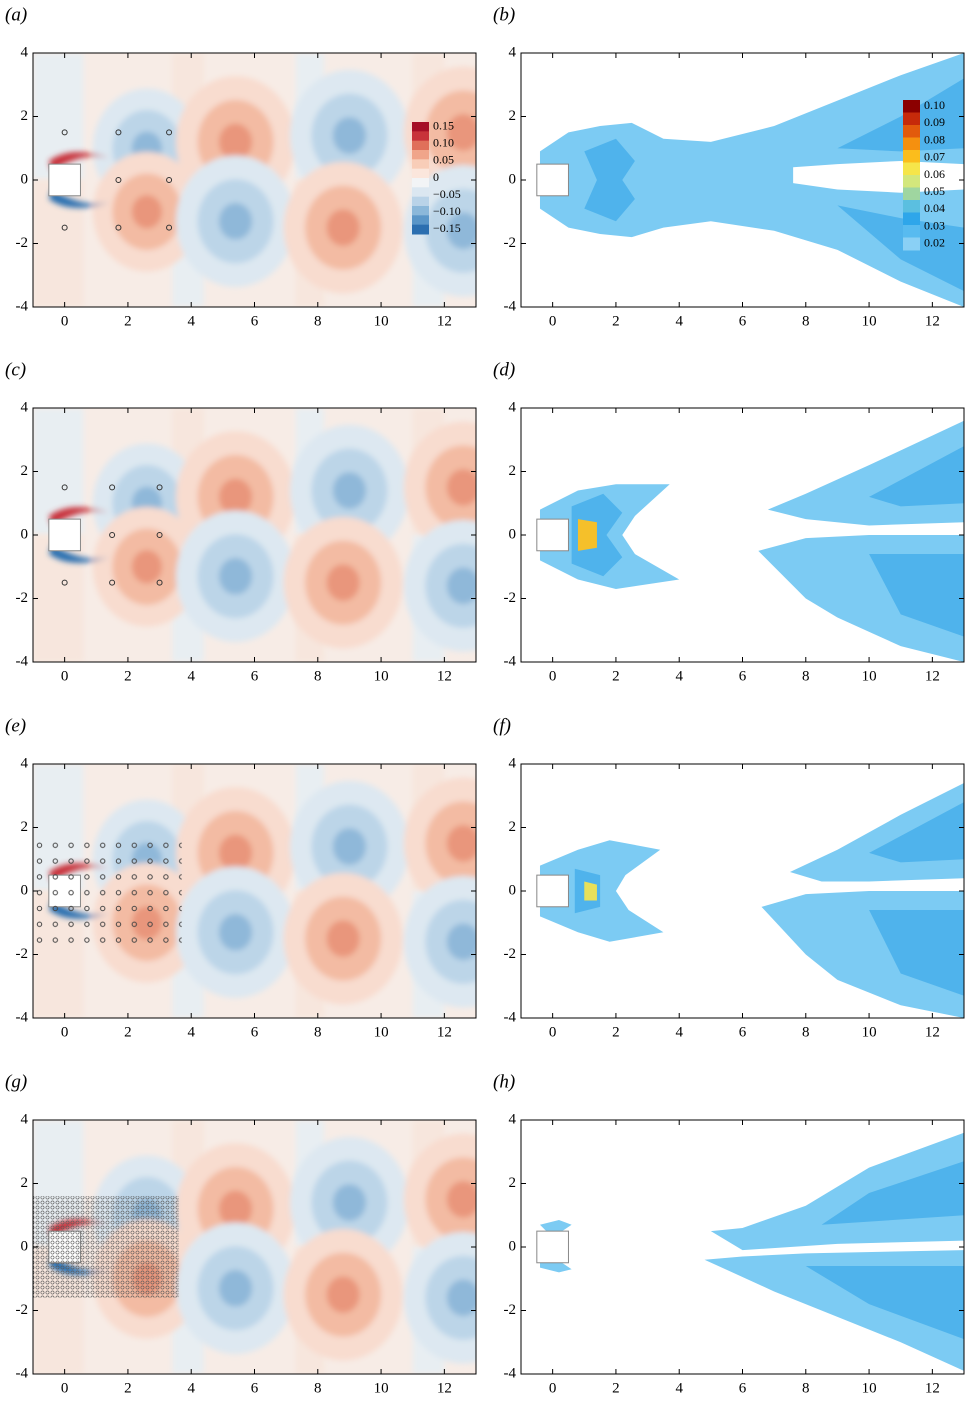 Image resolution: width=967 pixels, height=1403 pixels. Describe the element at coordinates (934, 122) in the screenshot. I see `colorbar-label: 0.09` at that location.